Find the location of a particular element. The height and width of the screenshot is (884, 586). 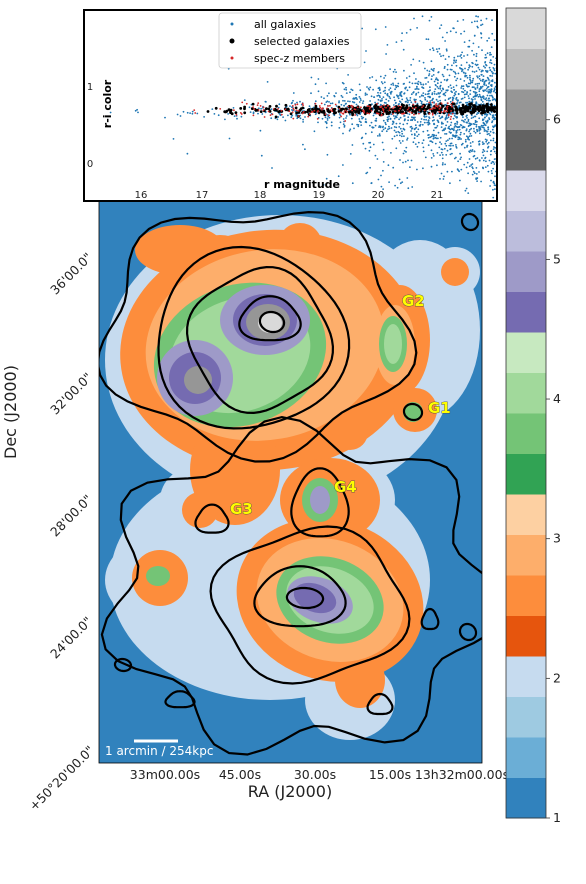

legend-marker is located at coordinates (232, 24).